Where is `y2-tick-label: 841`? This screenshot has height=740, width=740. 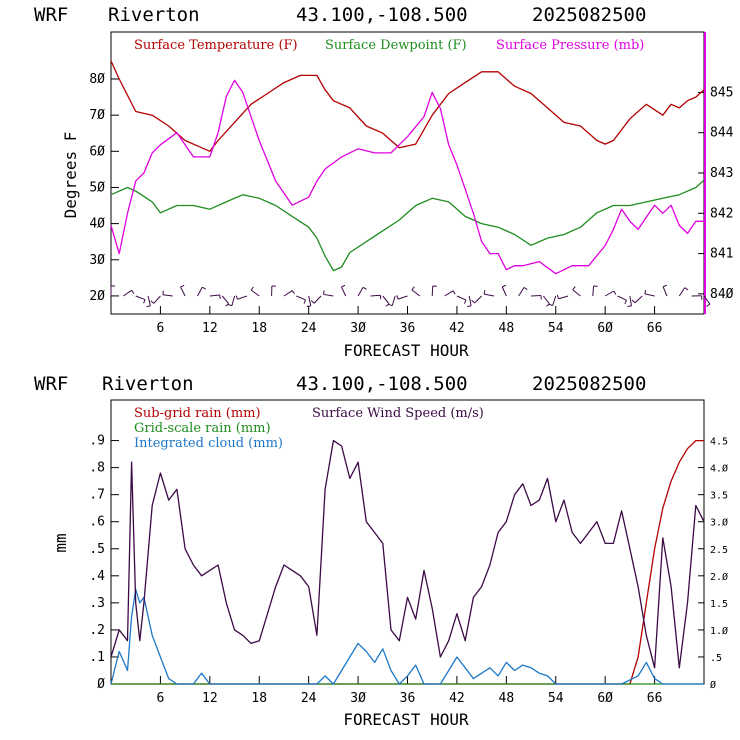 y2-tick-label: 841 is located at coordinates (721, 254).